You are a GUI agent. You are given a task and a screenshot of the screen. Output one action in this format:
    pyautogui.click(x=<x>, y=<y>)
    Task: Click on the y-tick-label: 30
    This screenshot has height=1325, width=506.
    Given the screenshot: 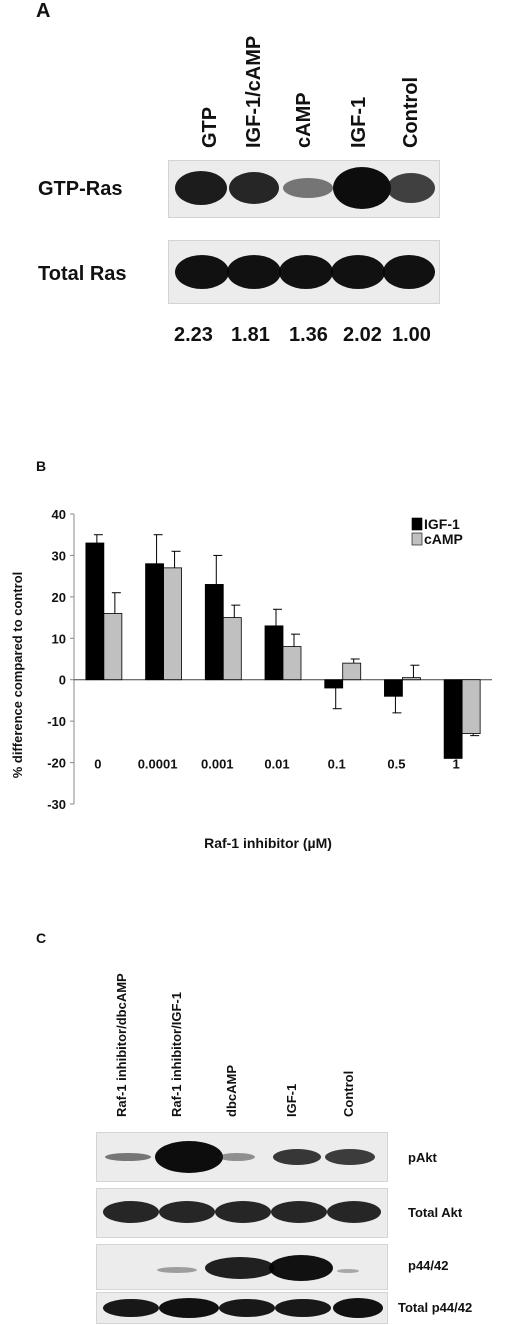 What is the action you would take?
    pyautogui.click(x=59, y=555)
    